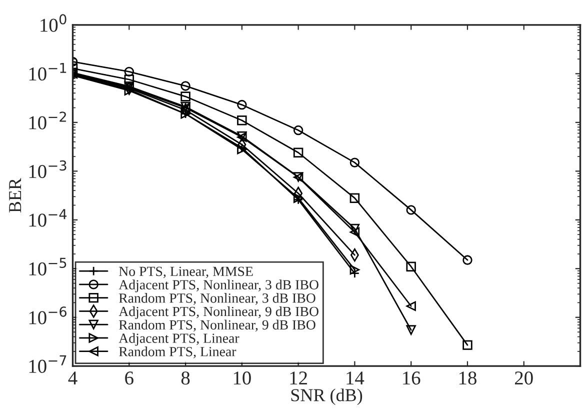  Describe the element at coordinates (47, 315) in the screenshot. I see `y-tick-label: 10$^{−6}$` at that location.